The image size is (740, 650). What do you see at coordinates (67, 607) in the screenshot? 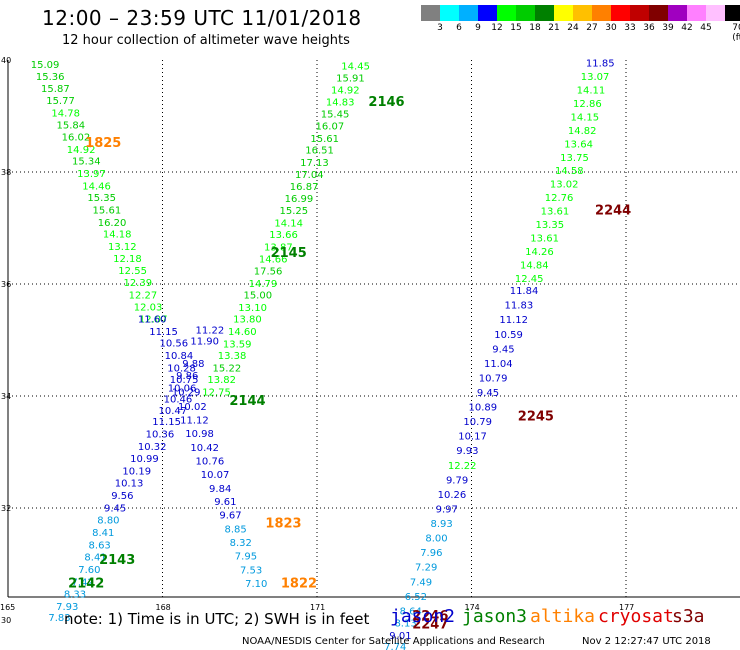
I see `swh-value: 7.93` at bounding box center [67, 607].